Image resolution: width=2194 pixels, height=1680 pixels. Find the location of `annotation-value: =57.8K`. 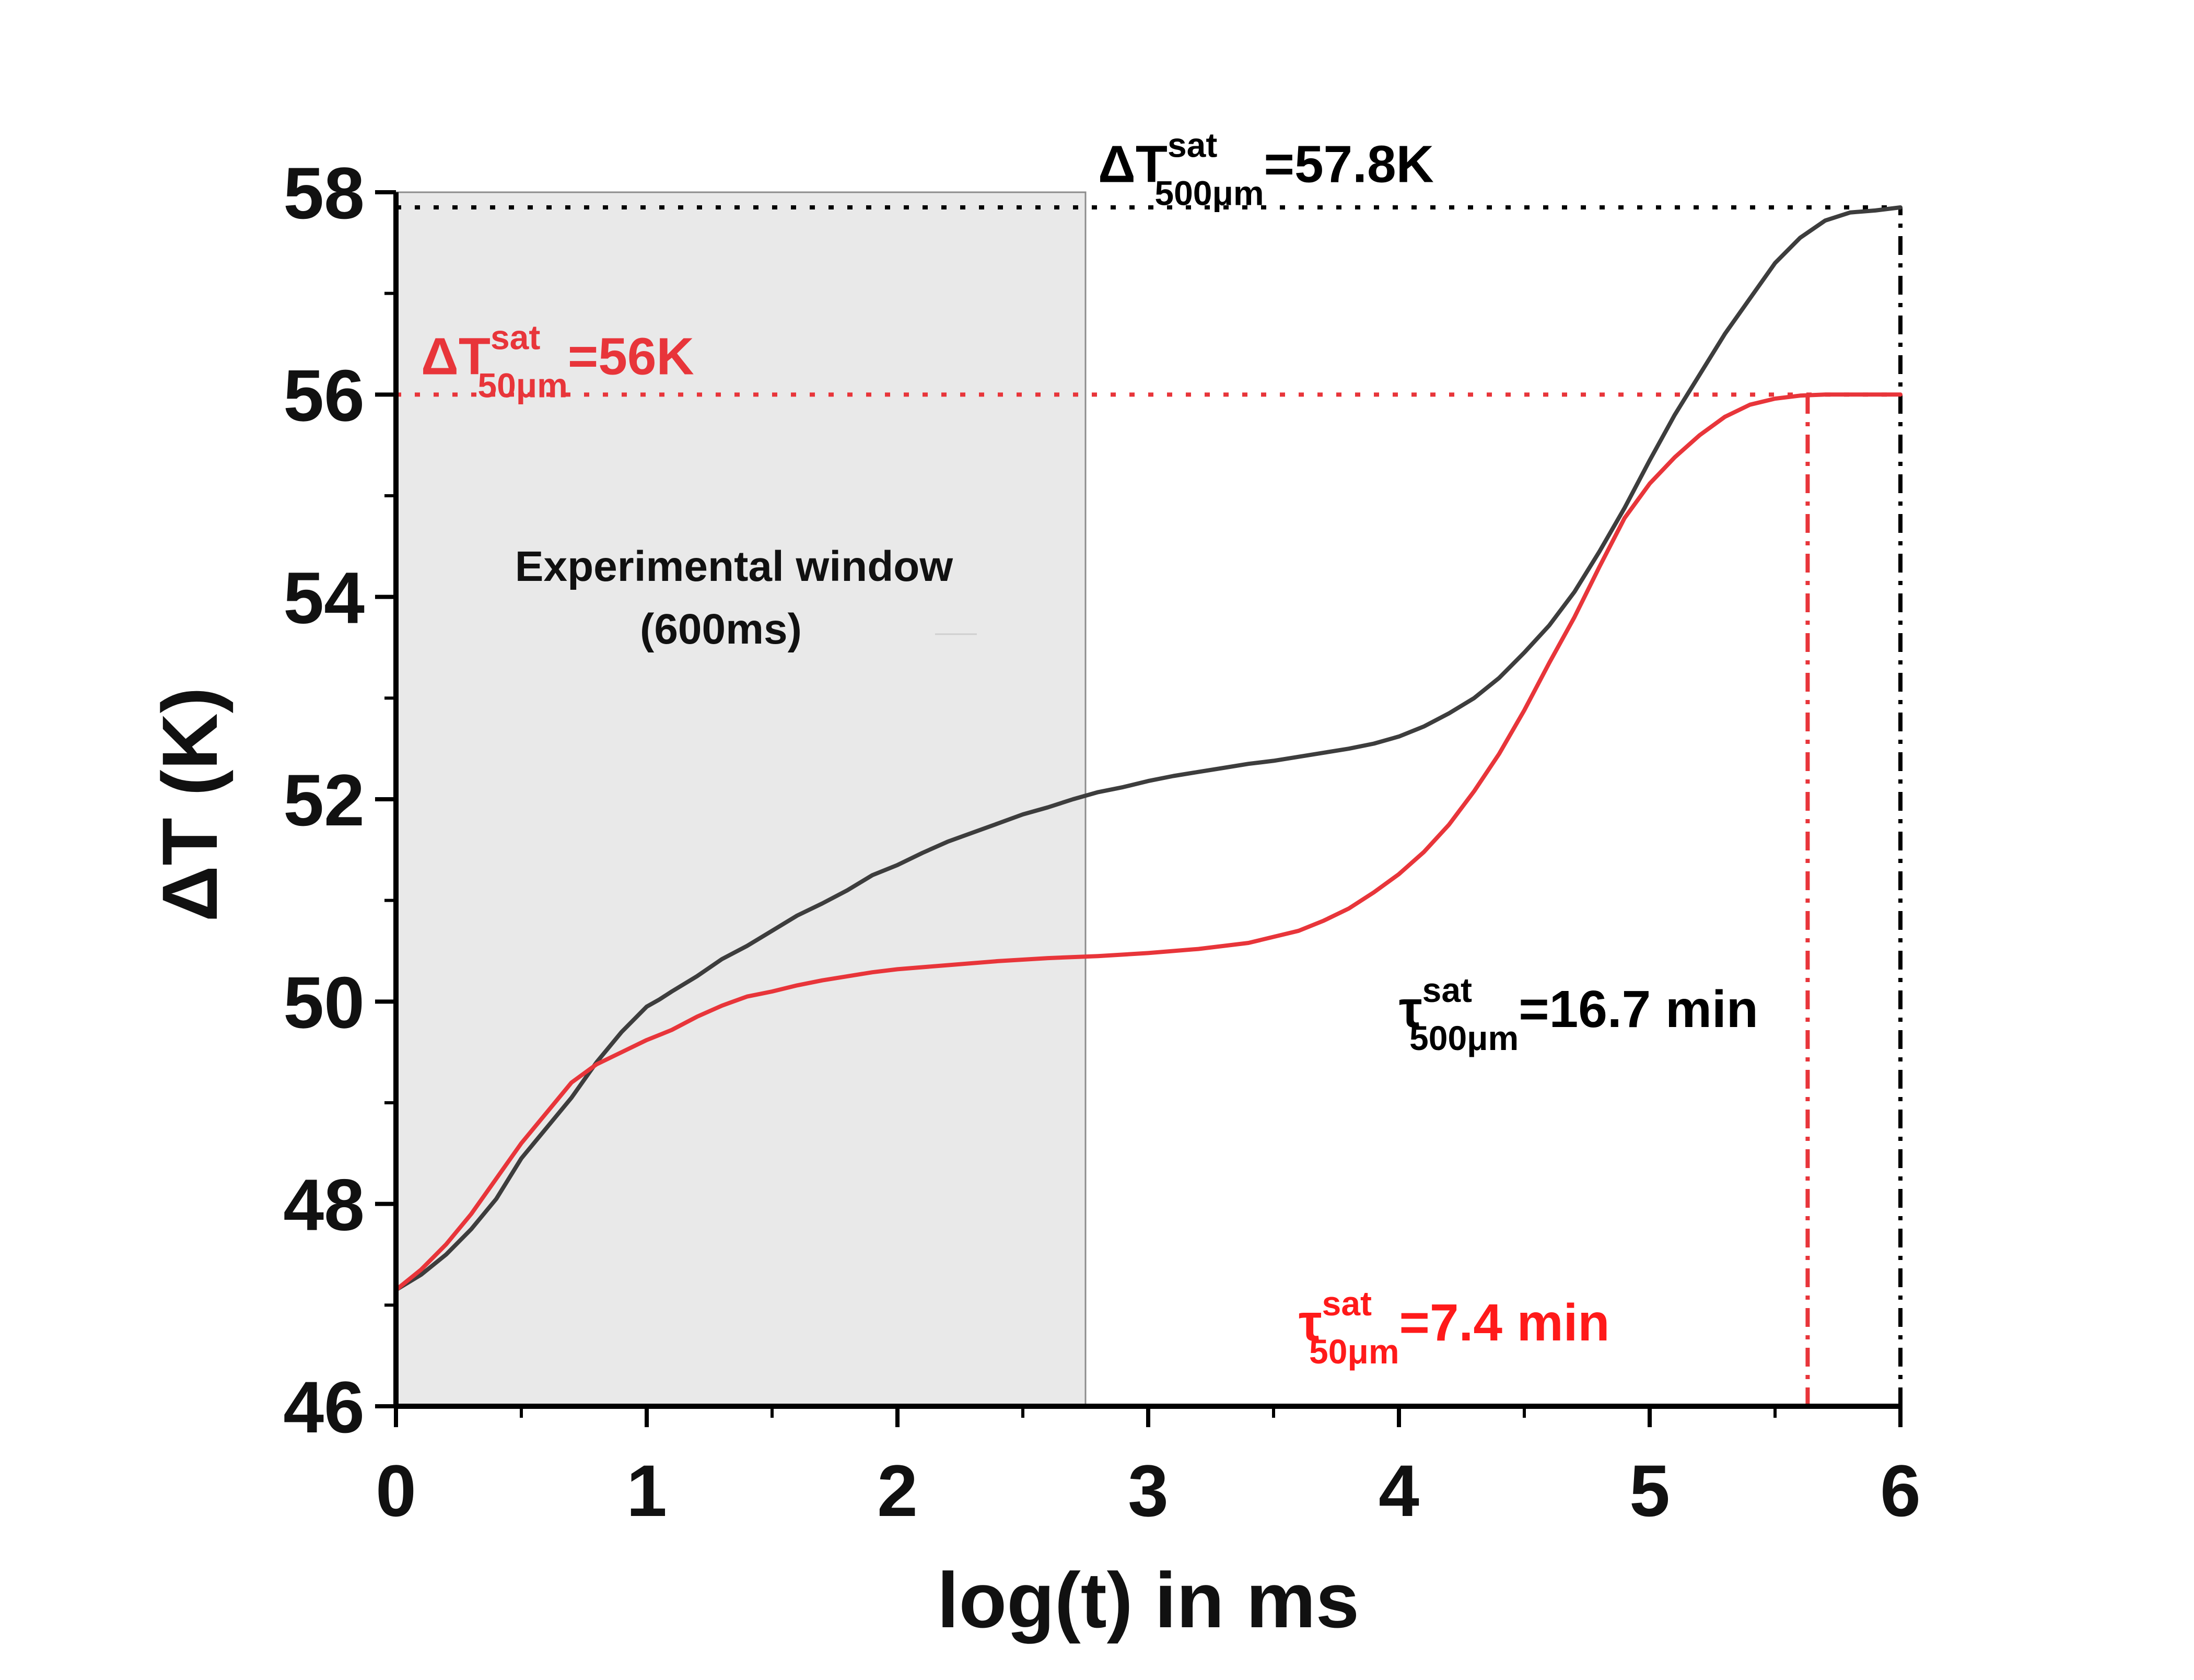

annotation-value: =57.8K is located at coordinates (1349, 164).